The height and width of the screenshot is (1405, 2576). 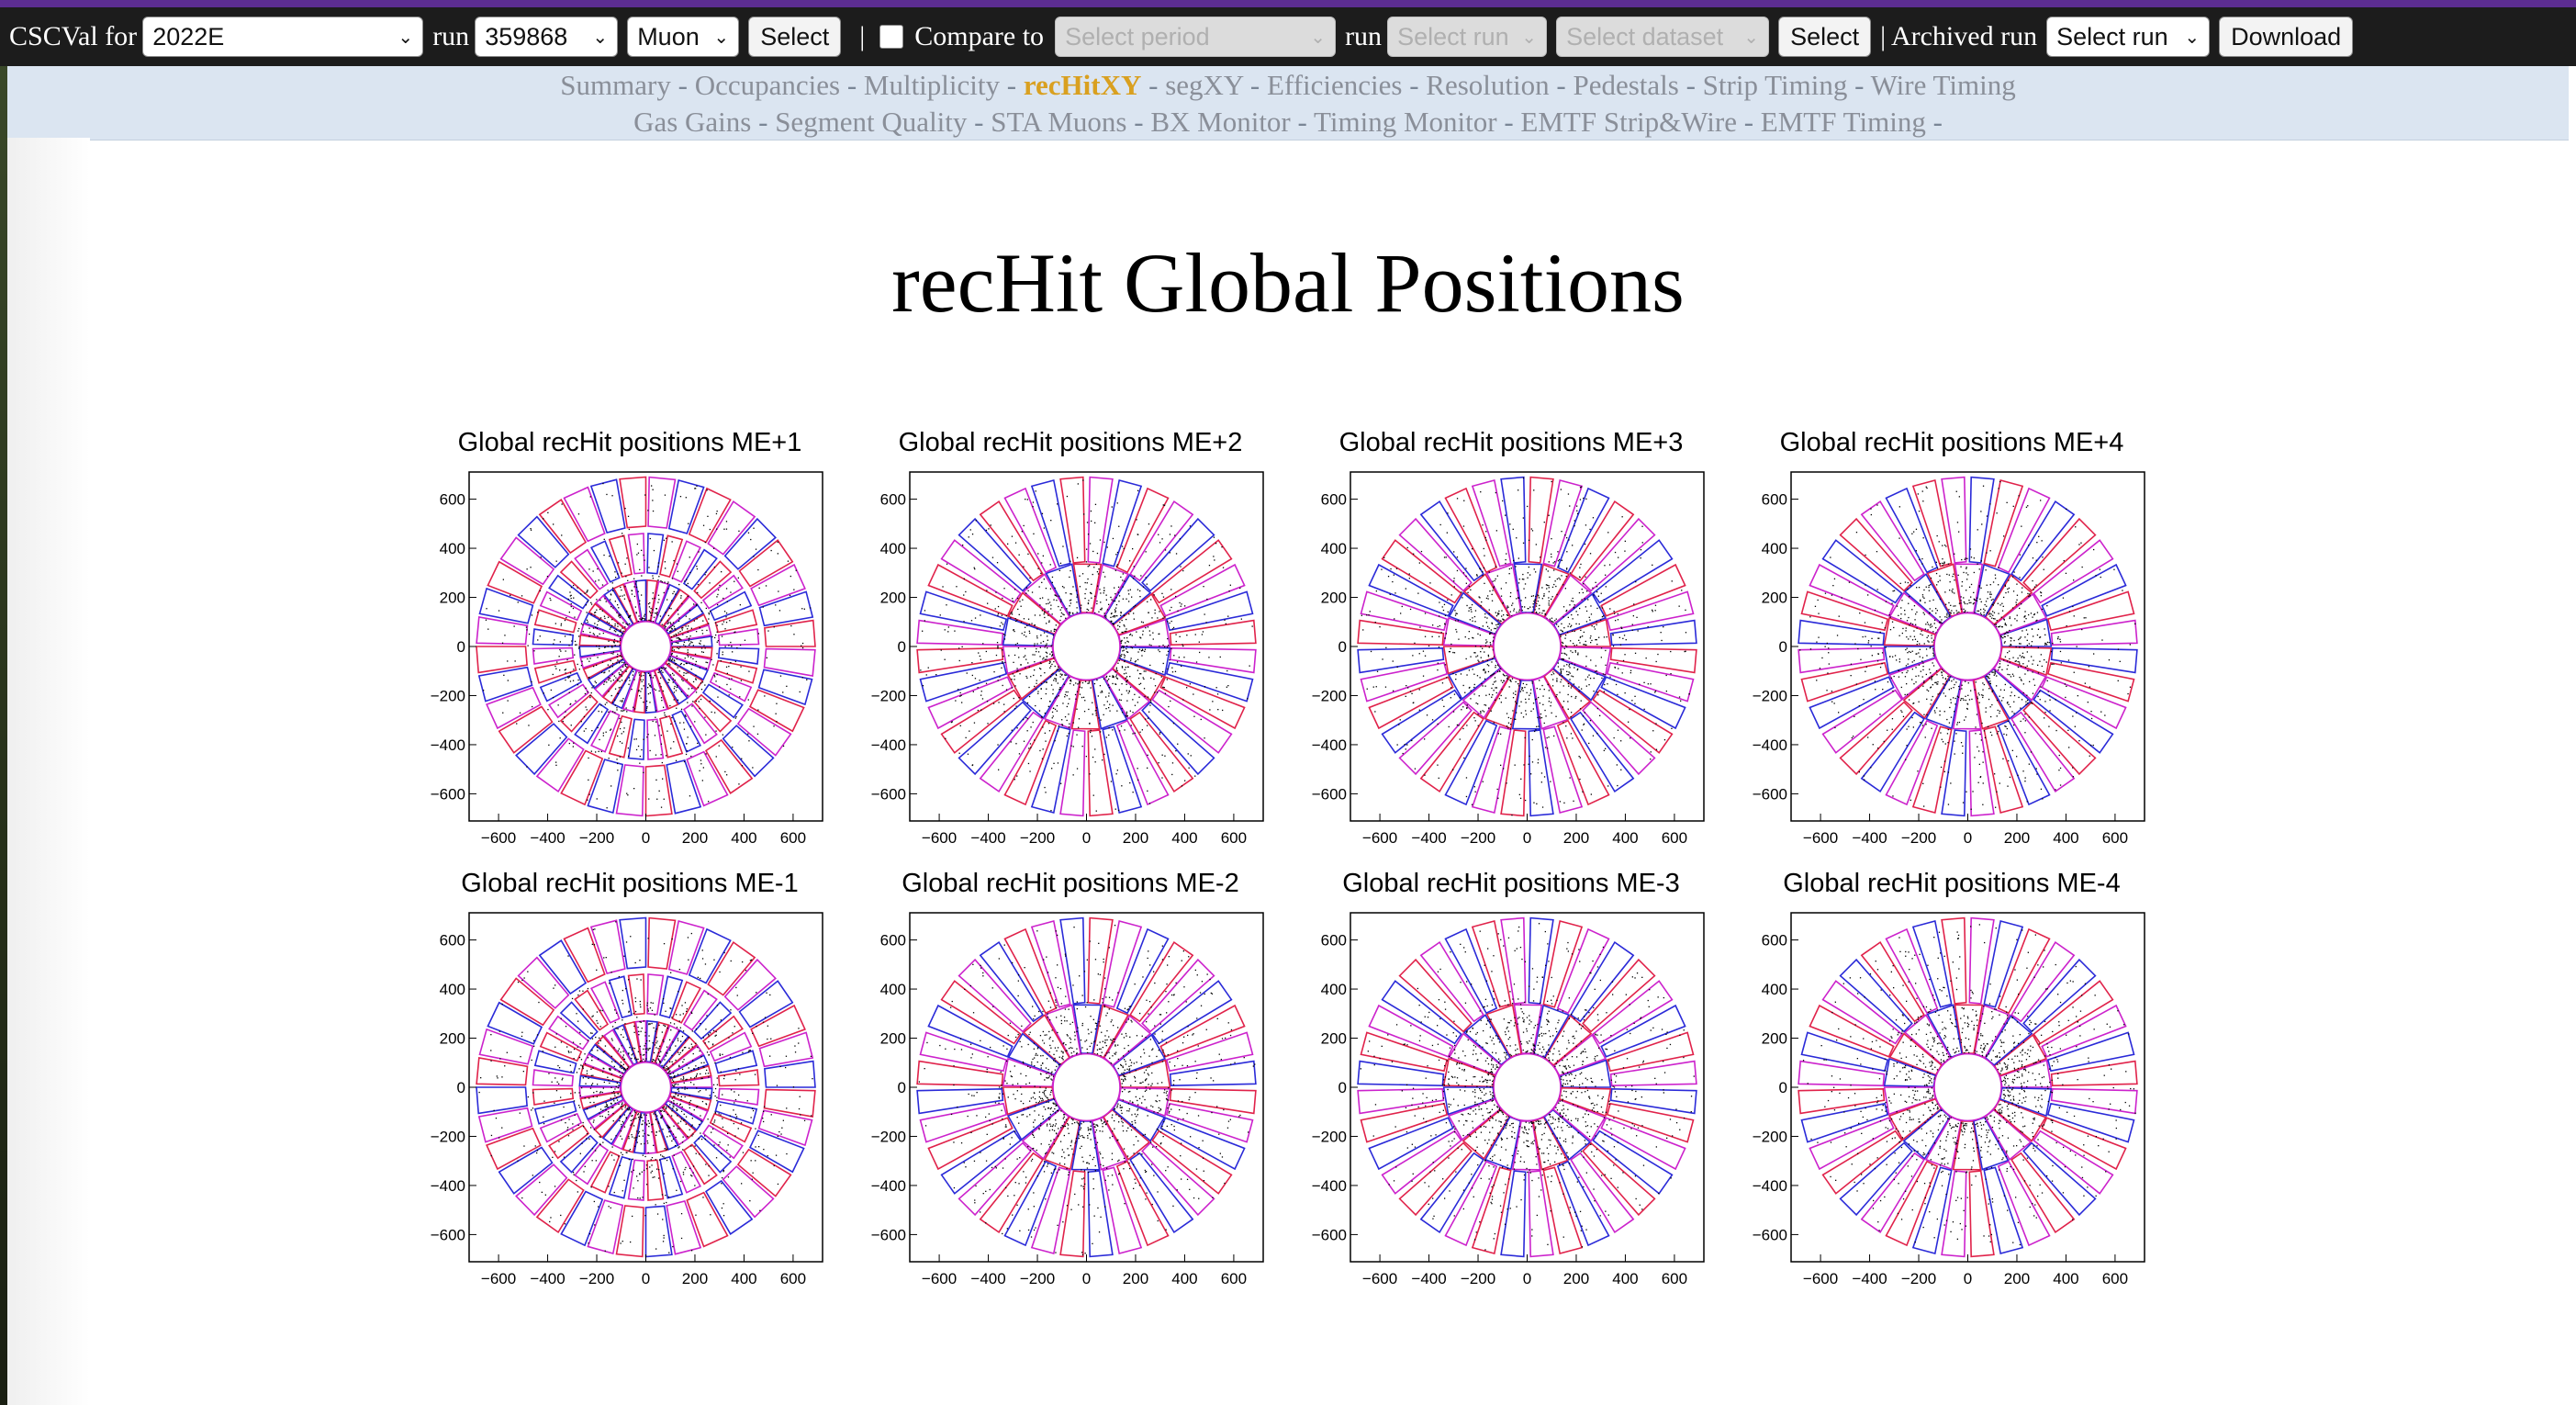 I want to click on plot-title: Global recHit positions ME+4, so click(x=1951, y=442).